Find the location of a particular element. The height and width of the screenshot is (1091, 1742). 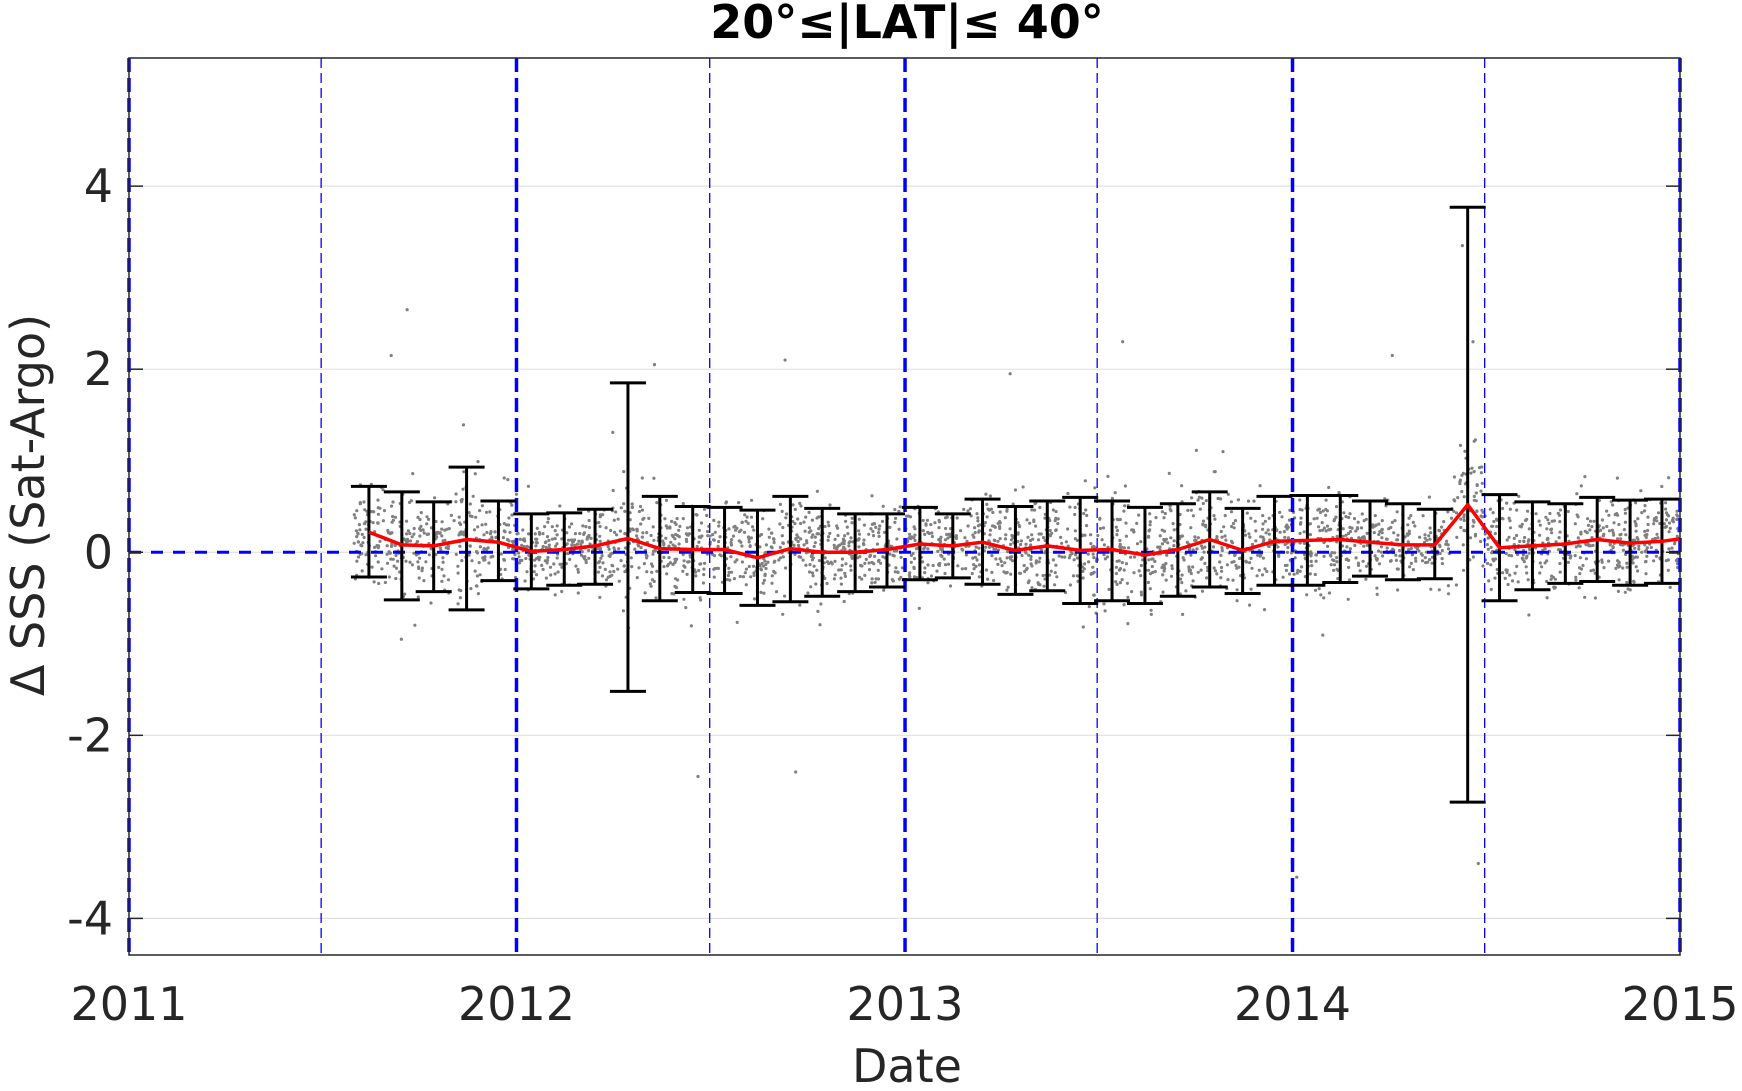

mean-line is located at coordinates (1024, 531).